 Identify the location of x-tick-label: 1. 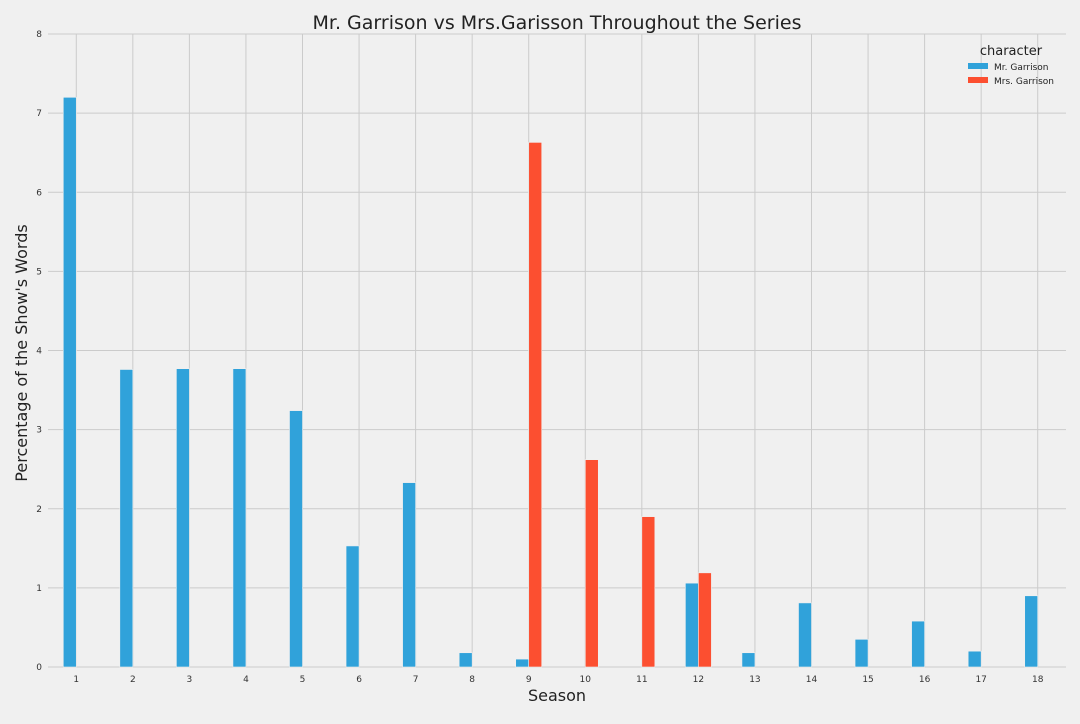
(76, 680).